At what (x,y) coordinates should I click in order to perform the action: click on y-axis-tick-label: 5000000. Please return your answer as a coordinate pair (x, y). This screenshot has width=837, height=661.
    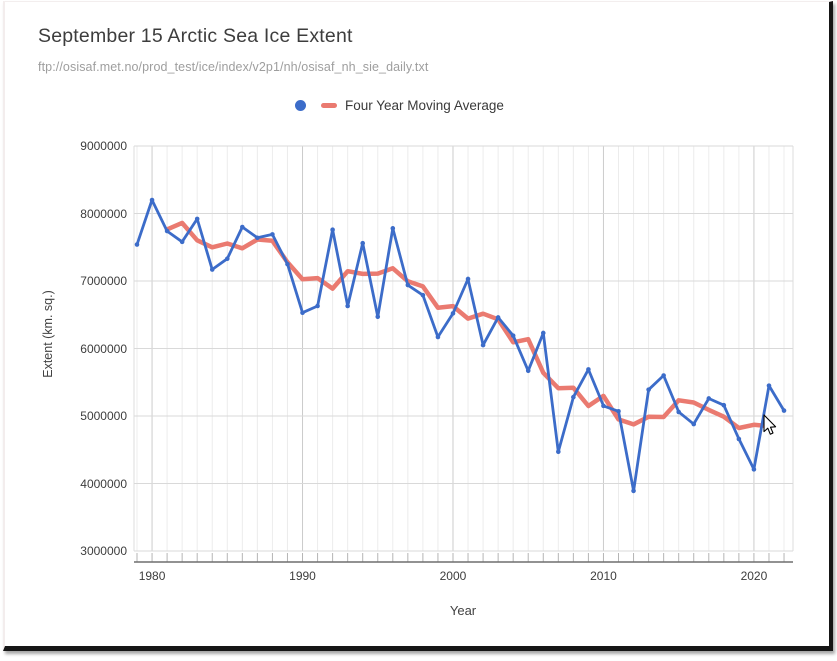
    Looking at the image, I should click on (103, 416).